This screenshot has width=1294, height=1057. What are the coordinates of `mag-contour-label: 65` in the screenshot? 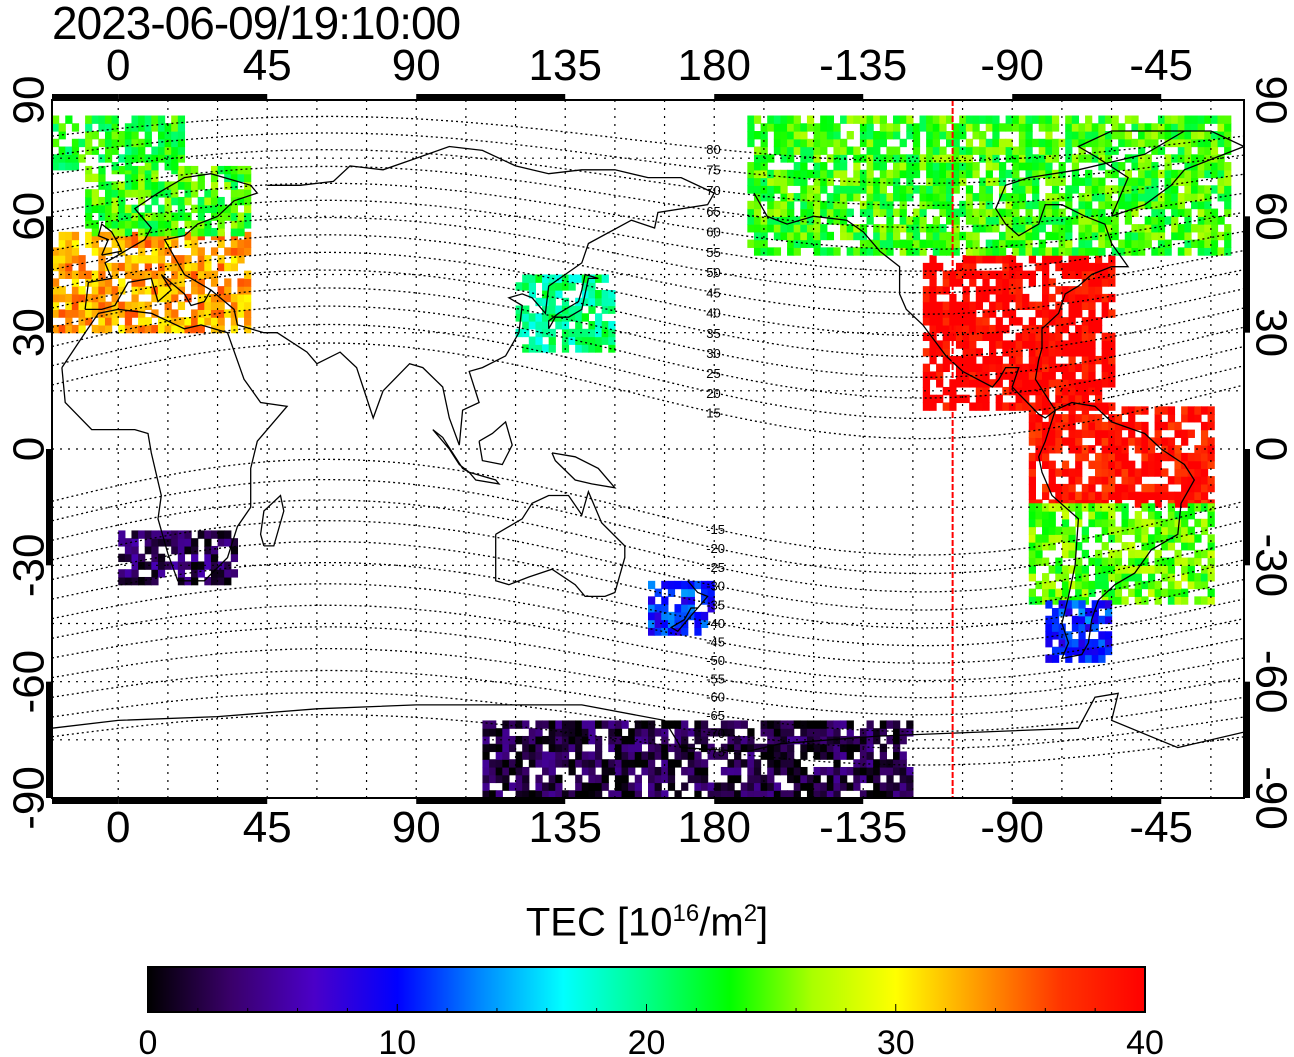 It's located at (713, 211).